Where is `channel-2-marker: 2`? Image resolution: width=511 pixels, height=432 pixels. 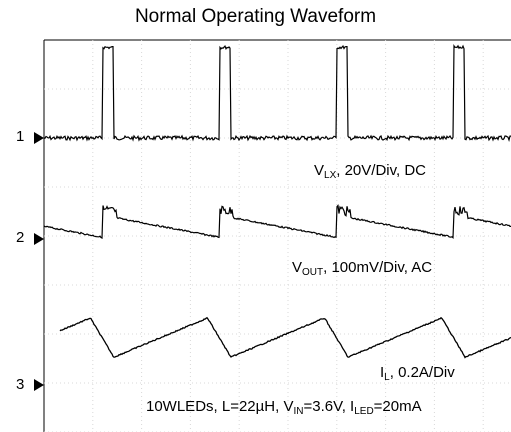 channel-2-marker: 2 is located at coordinates (20, 237).